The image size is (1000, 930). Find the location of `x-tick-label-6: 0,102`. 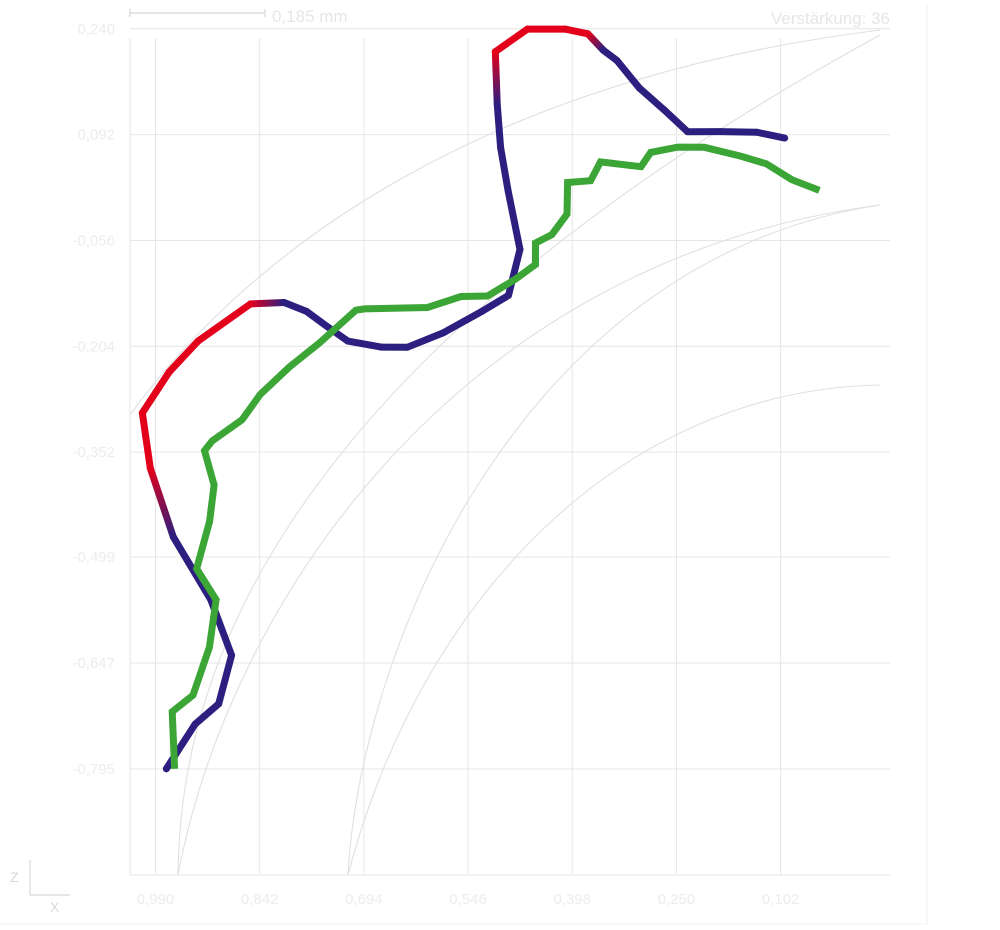

x-tick-label-6: 0,102 is located at coordinates (781, 899).